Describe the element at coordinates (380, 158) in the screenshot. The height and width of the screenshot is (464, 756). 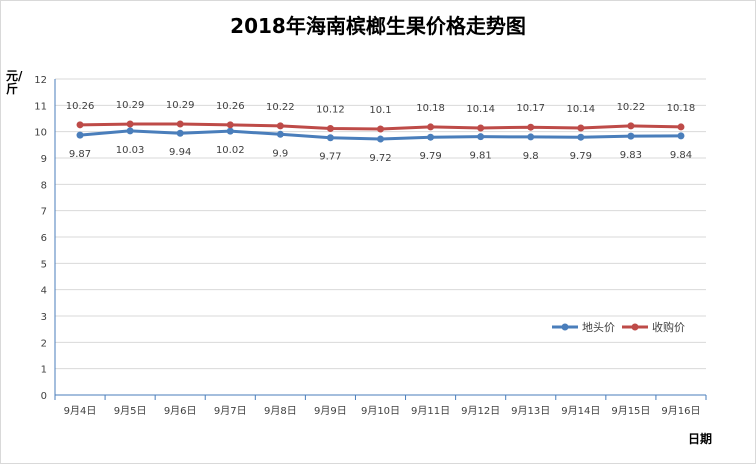
I see `data-label: 9.72` at that location.